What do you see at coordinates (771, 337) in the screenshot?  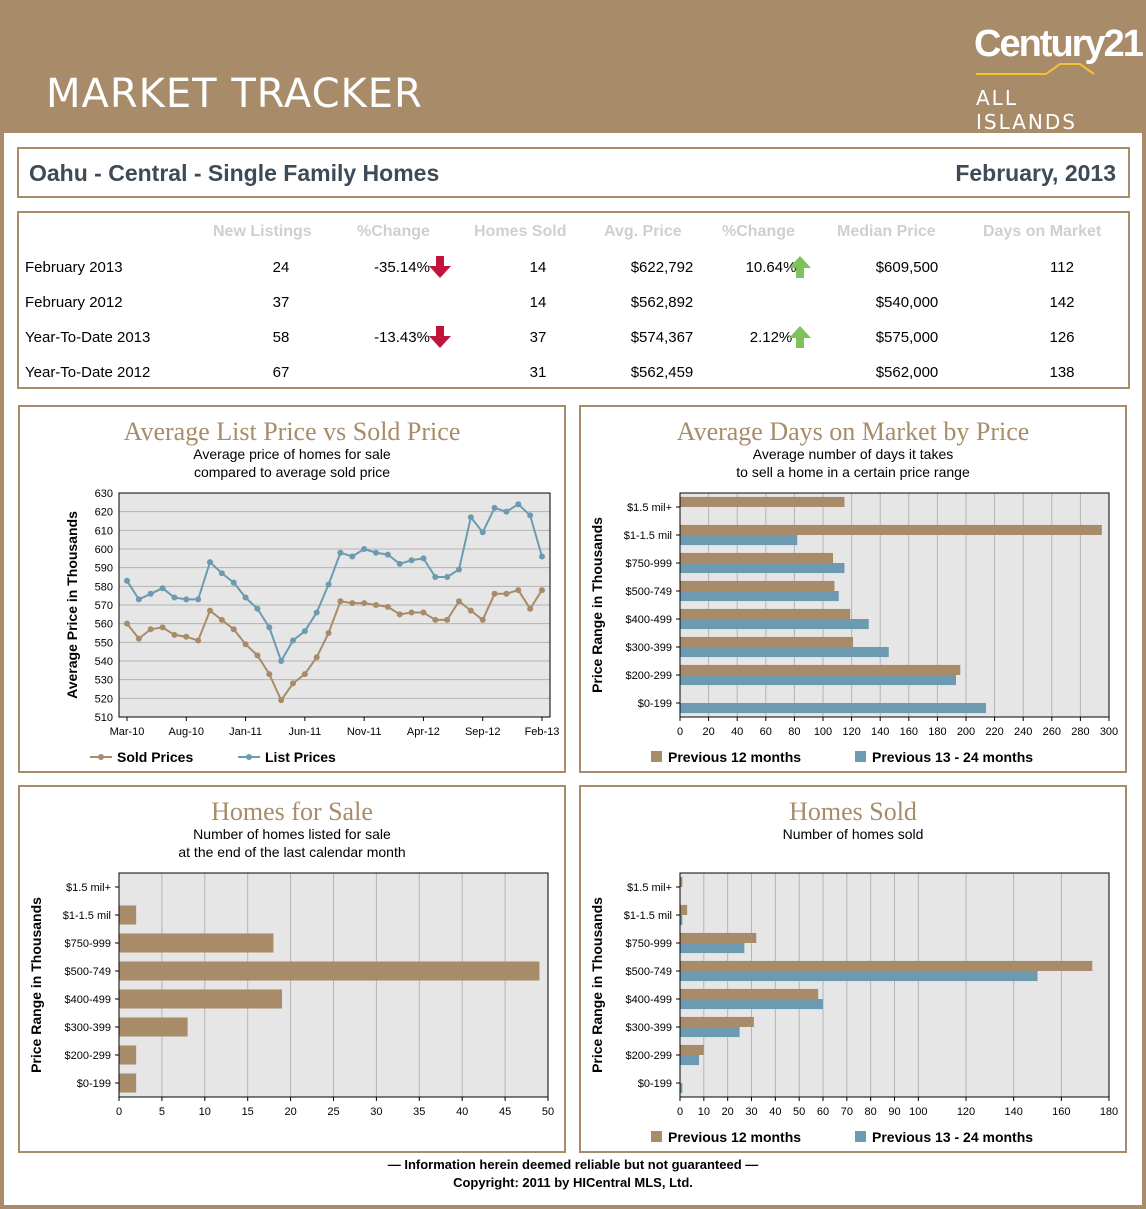 I see `stats-cell-price-change: 2.12%` at bounding box center [771, 337].